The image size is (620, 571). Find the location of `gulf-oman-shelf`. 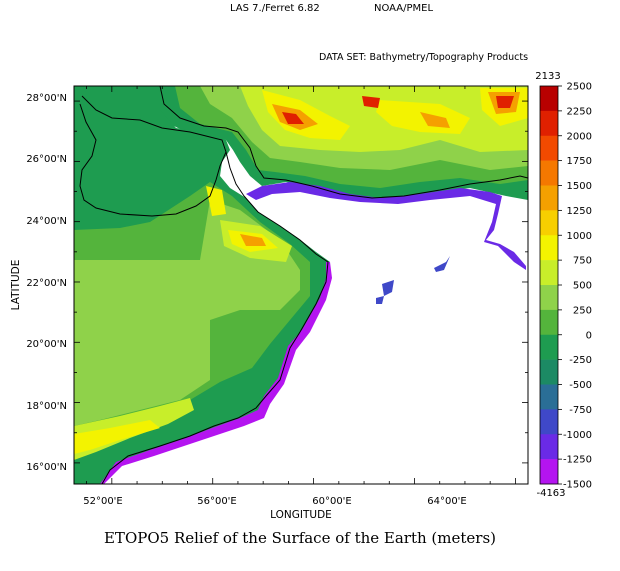

gulf-oman-shelf is located at coordinates (386, 226).